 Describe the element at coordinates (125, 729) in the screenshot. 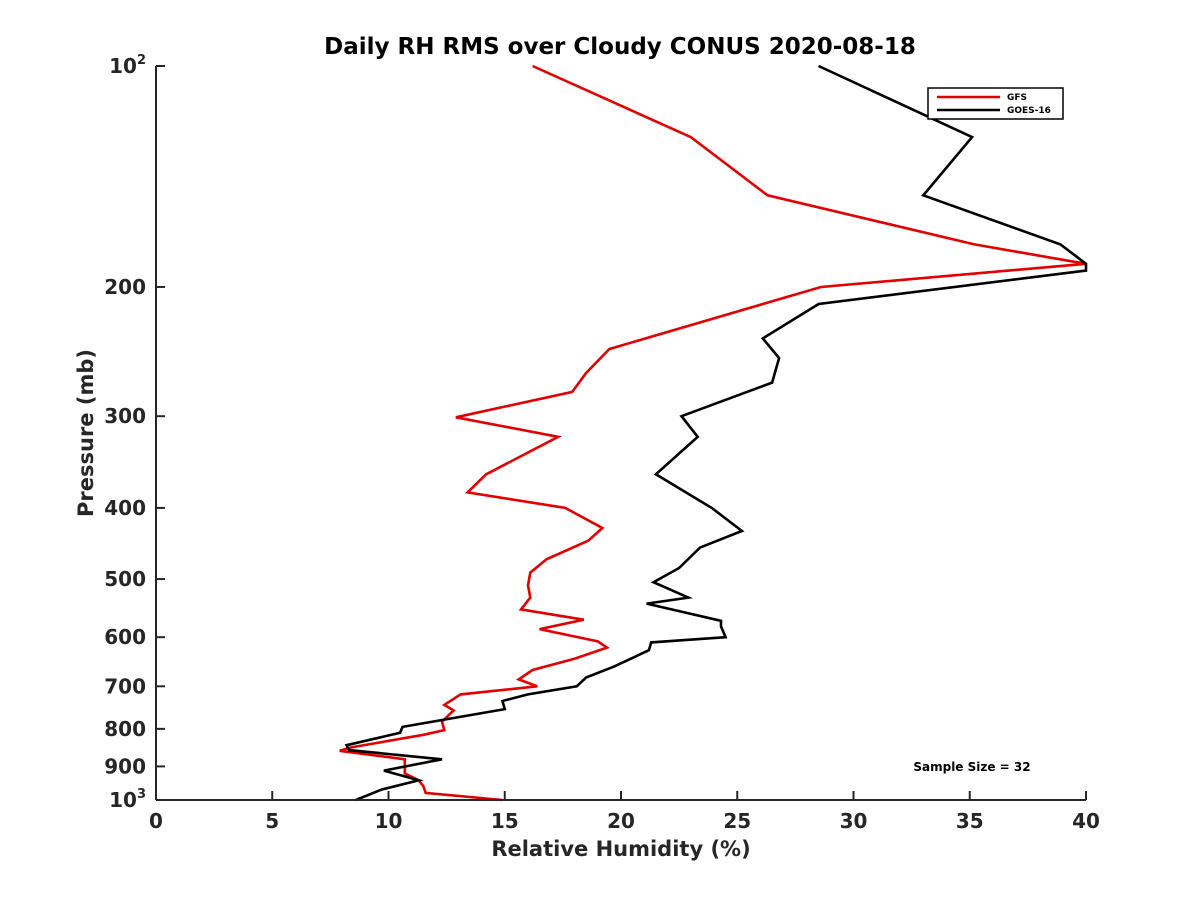

I see `y-tick-label: 800` at that location.